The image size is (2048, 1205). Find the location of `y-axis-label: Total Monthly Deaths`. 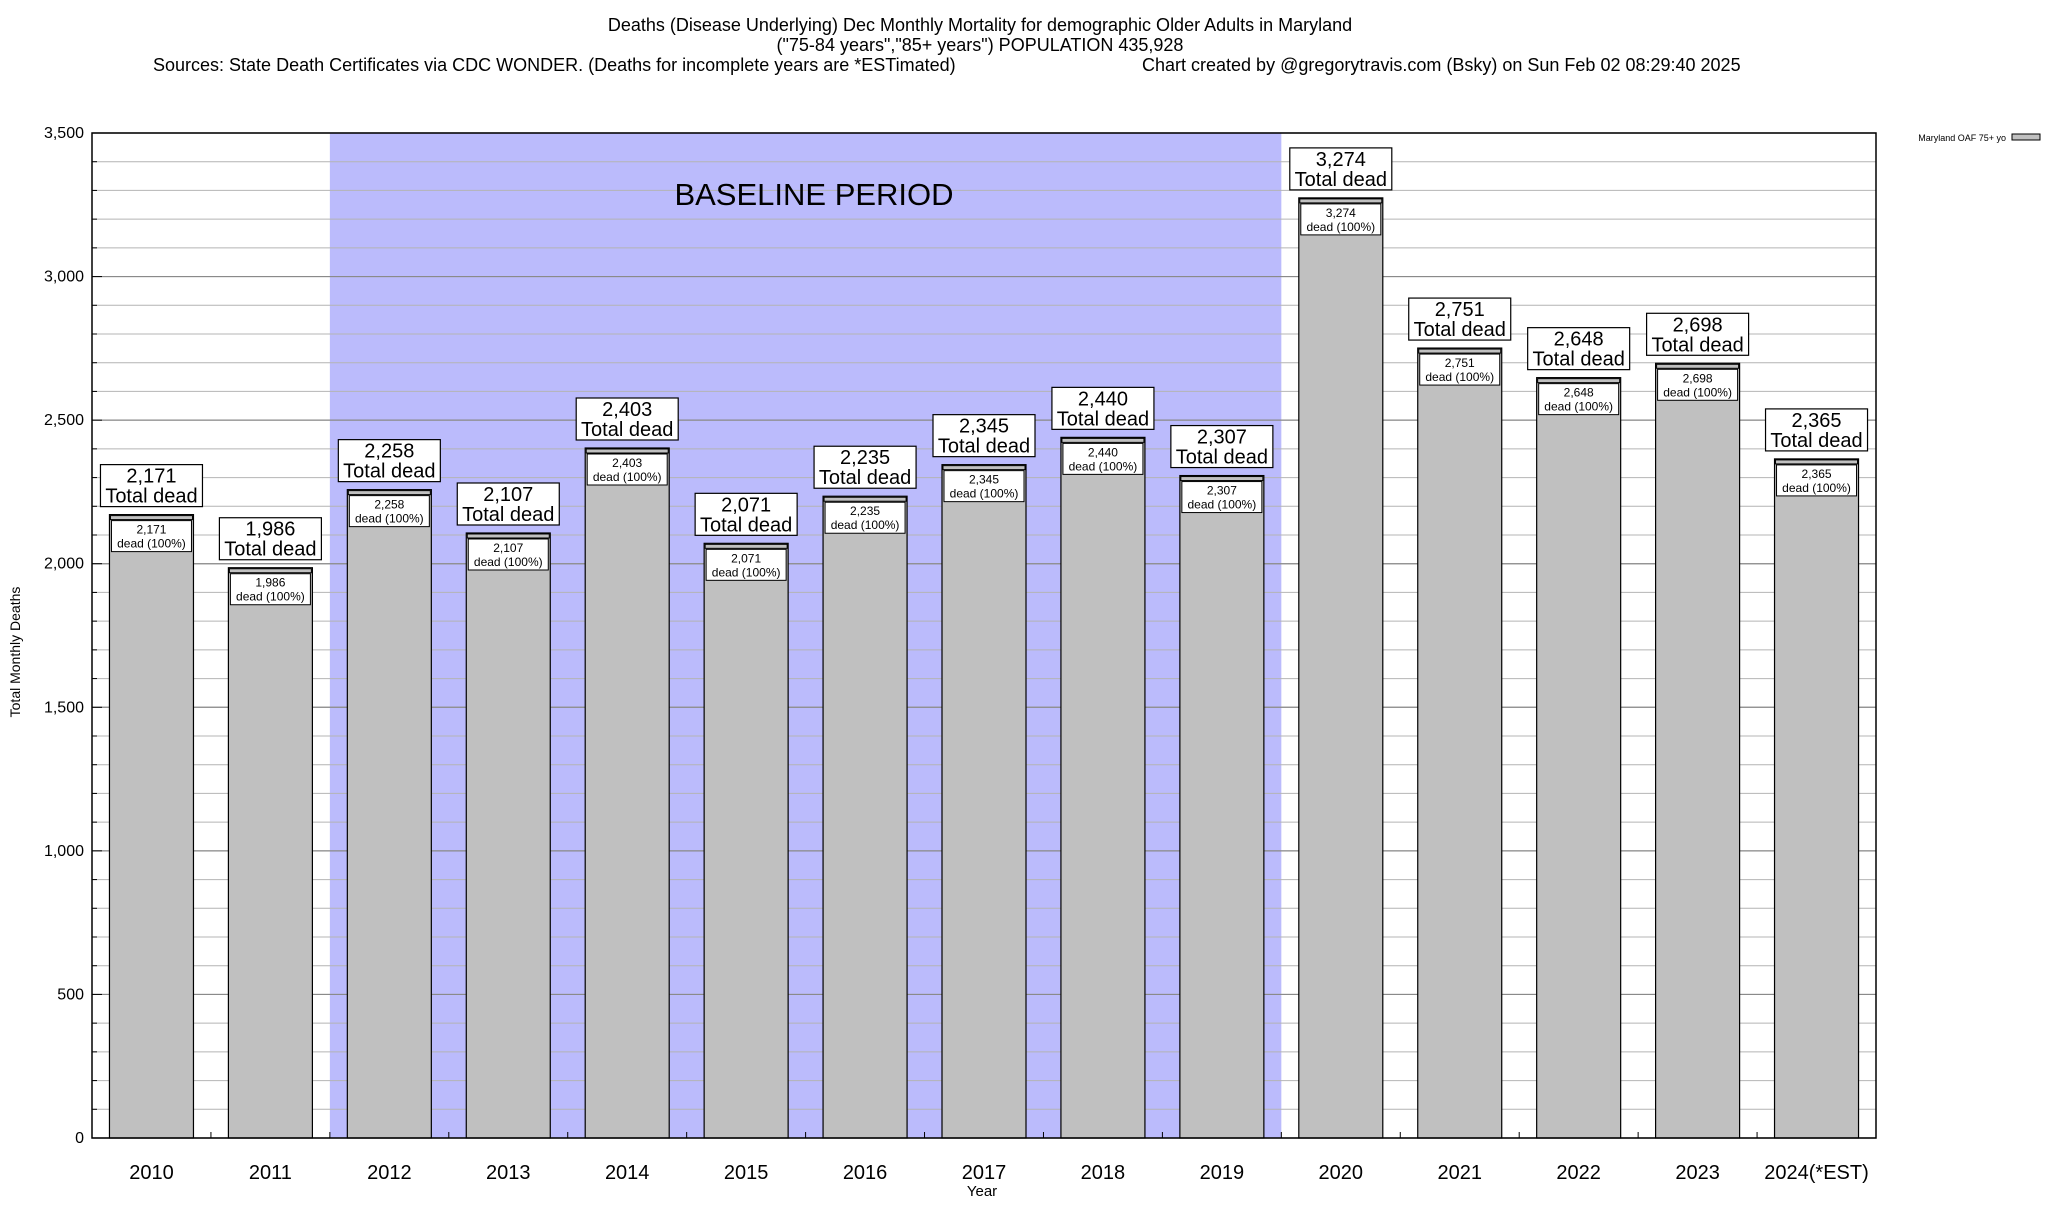

y-axis-label: Total Monthly Deaths is located at coordinates (15, 652).